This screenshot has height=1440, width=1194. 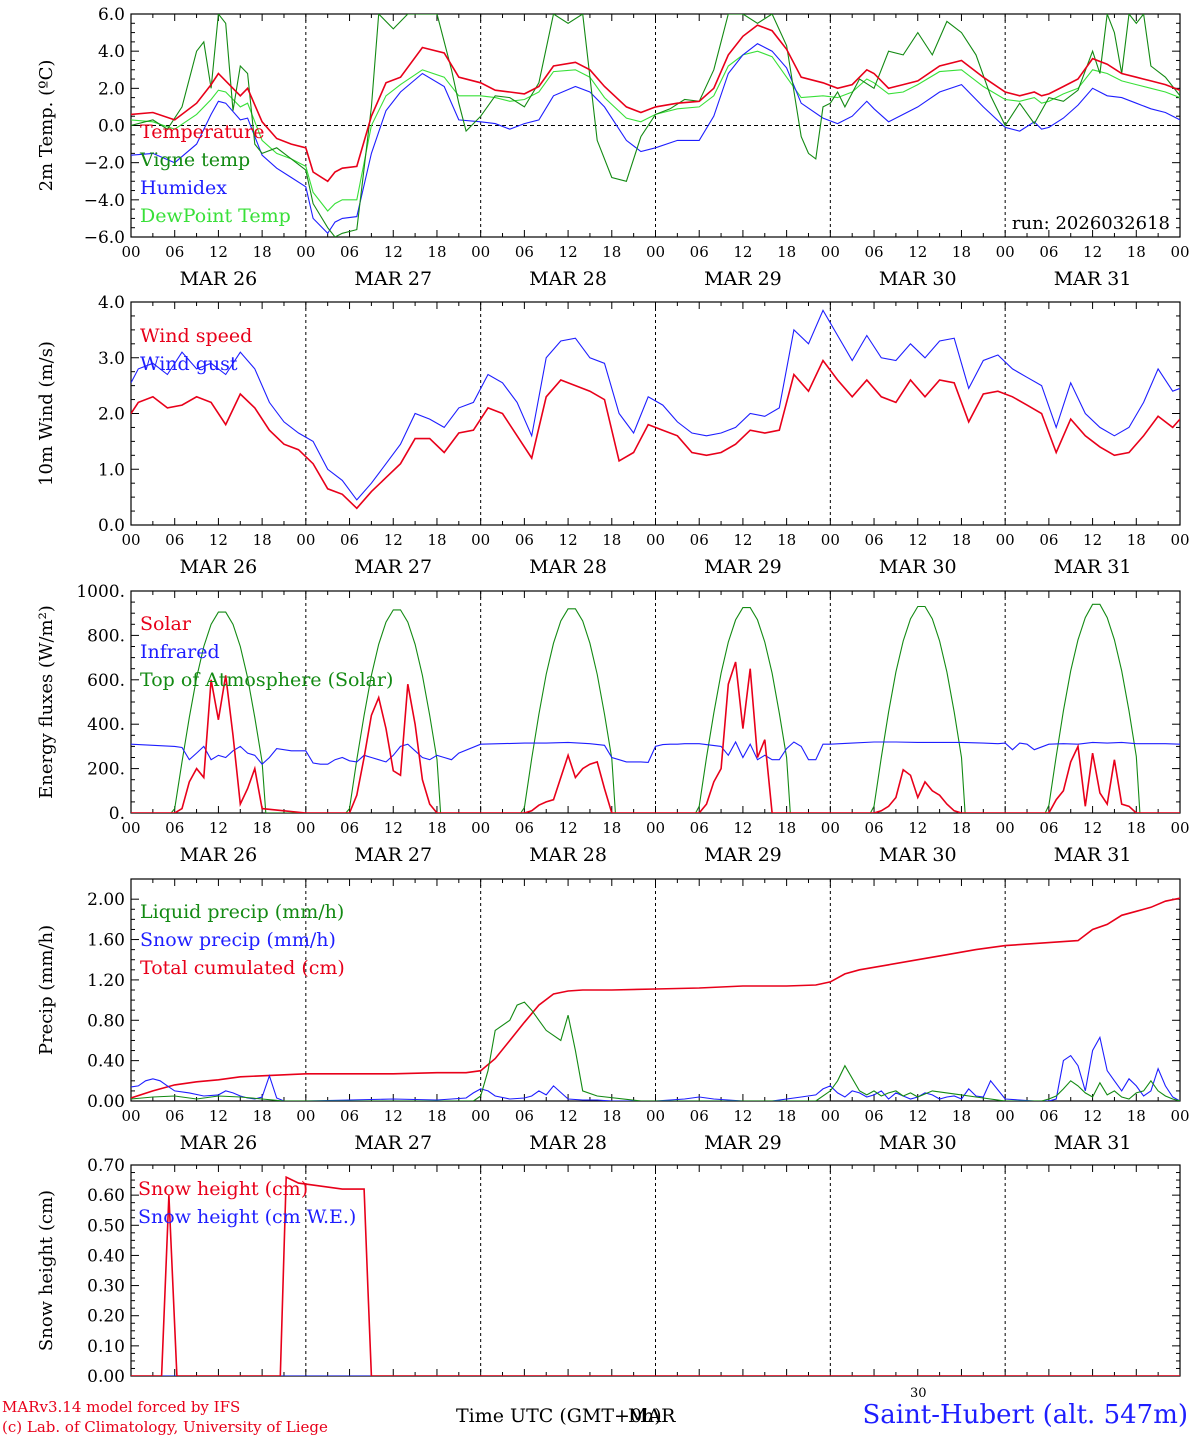 What do you see at coordinates (655, 1051) in the screenshot?
I see `series-line-liquid-precip-mm-h-` at bounding box center [655, 1051].